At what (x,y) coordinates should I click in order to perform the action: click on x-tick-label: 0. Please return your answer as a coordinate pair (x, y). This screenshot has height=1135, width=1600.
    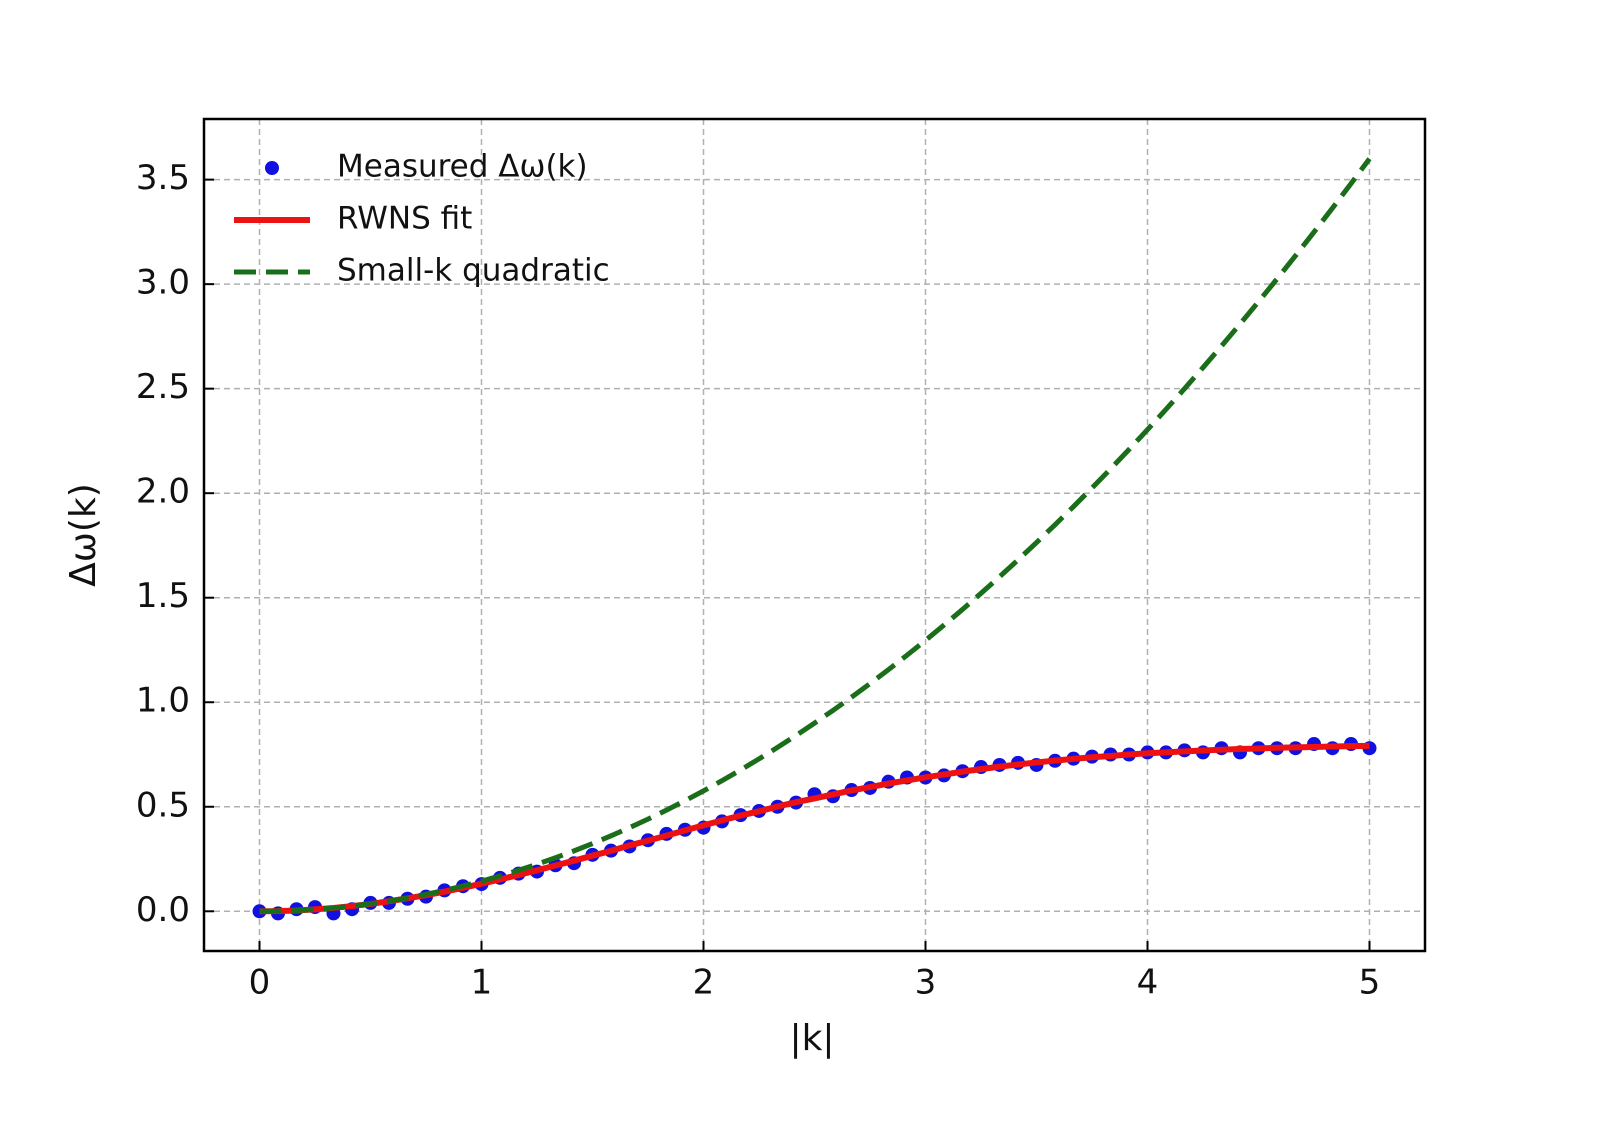
    Looking at the image, I should click on (260, 983).